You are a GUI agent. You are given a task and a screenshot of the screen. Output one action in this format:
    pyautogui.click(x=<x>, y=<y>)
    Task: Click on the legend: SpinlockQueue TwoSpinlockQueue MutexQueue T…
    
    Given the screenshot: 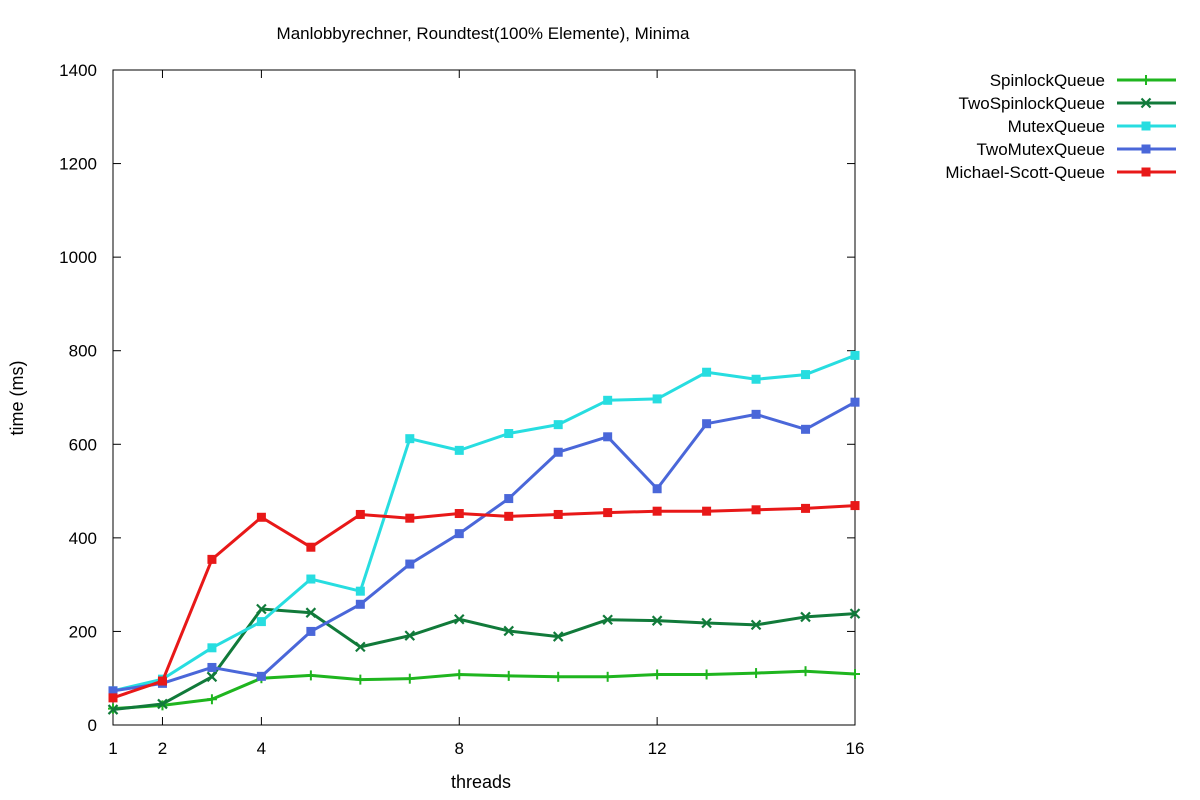 What is the action you would take?
    pyautogui.click(x=1060, y=126)
    